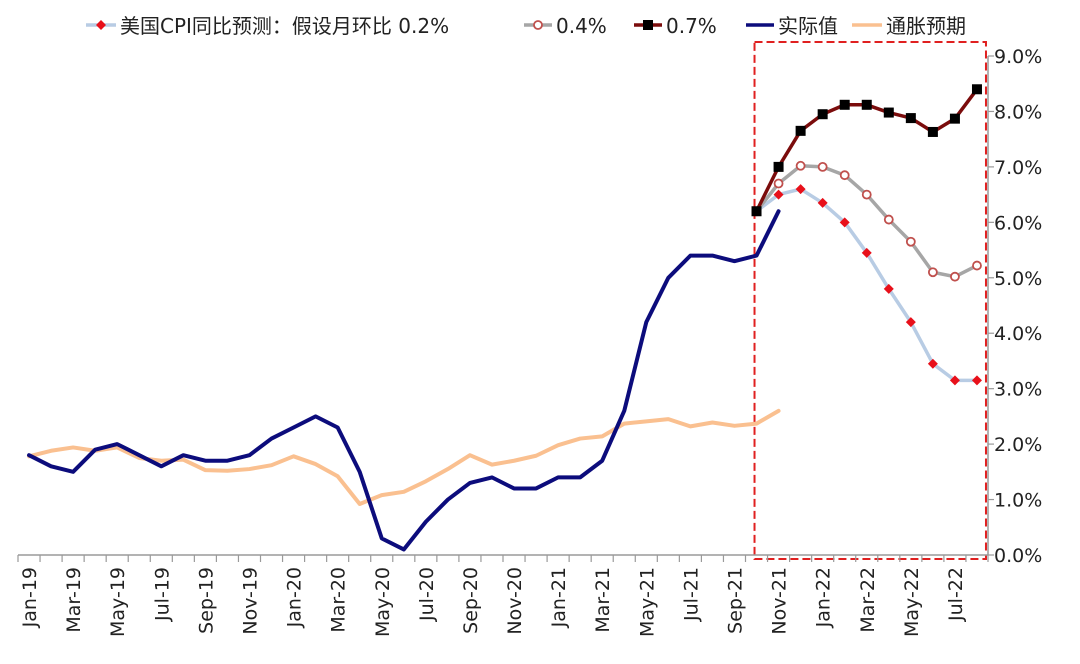 The width and height of the screenshot is (1080, 664). What do you see at coordinates (295, 597) in the screenshot?
I see `x-tick-label: Jan-20` at bounding box center [295, 597].